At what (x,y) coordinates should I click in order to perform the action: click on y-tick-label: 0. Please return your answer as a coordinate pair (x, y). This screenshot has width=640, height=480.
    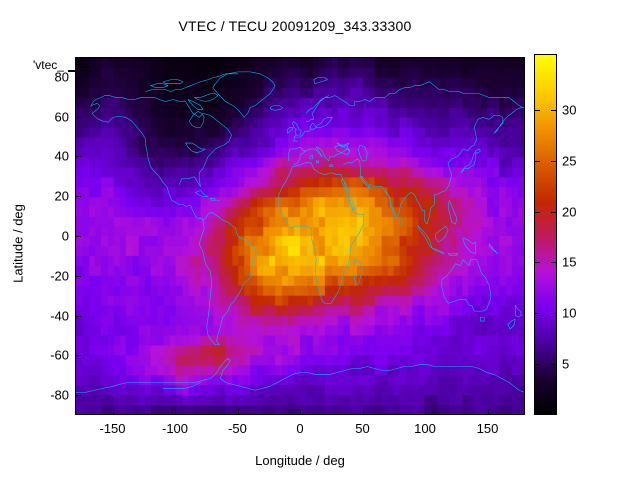
    Looking at the image, I should click on (65, 236).